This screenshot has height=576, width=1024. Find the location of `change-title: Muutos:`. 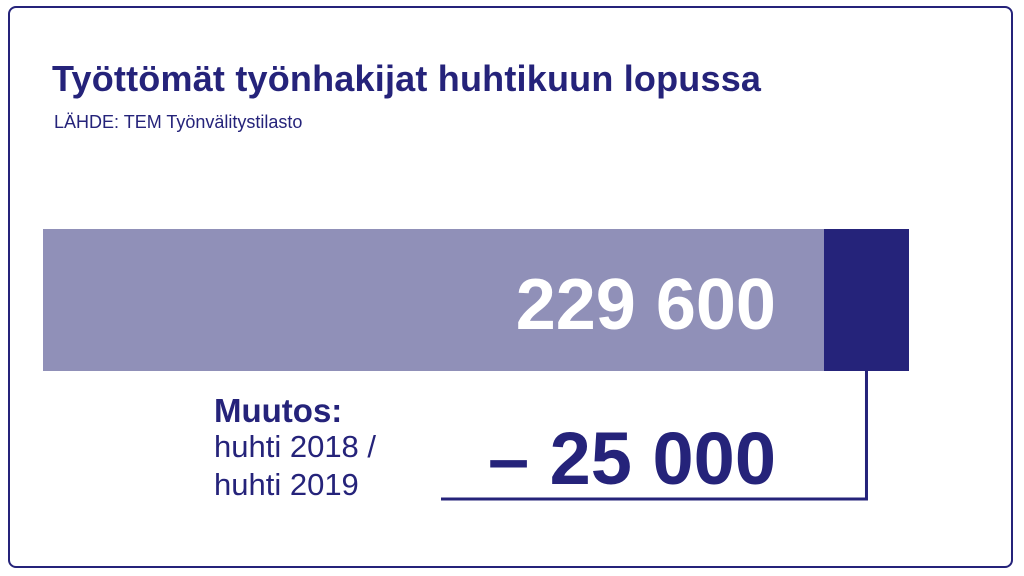

change-title: Muutos: is located at coordinates (278, 410).